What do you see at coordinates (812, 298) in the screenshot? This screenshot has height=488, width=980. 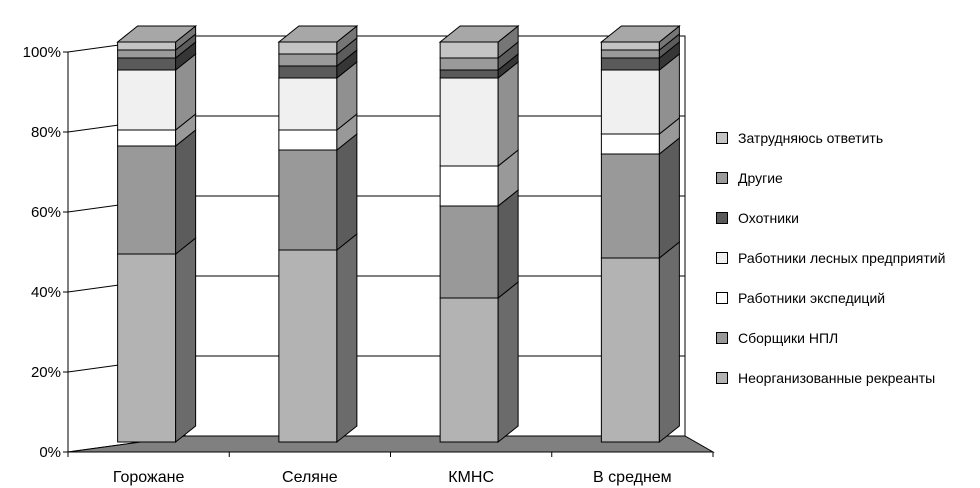 I see `legend-label: Работники экспедиций` at bounding box center [812, 298].